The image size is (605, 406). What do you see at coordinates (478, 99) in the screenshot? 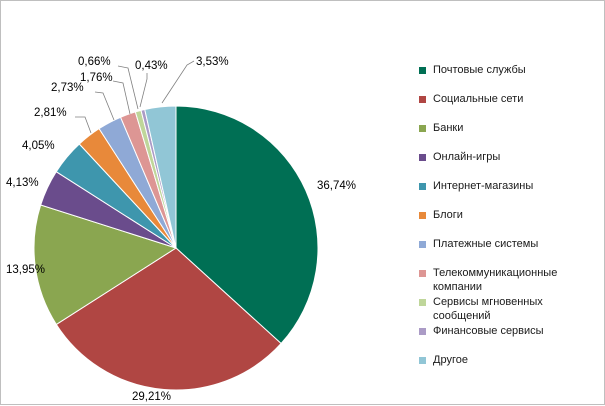
I see `legend-label: Социальные сети` at bounding box center [478, 99].